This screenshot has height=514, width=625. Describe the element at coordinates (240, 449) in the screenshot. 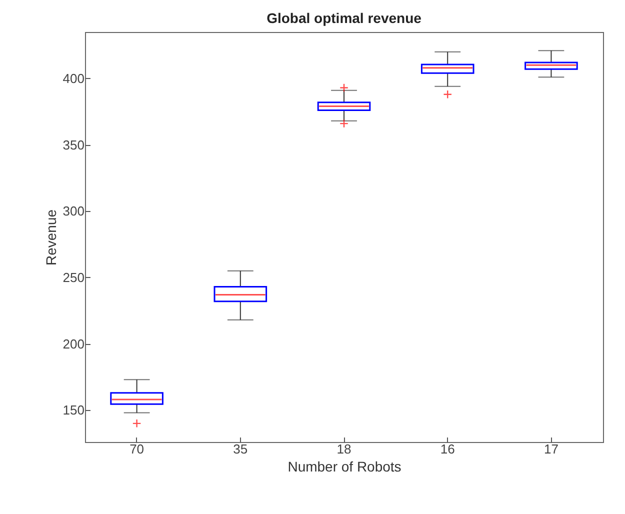

I see `x-tick-label: 35` at that location.